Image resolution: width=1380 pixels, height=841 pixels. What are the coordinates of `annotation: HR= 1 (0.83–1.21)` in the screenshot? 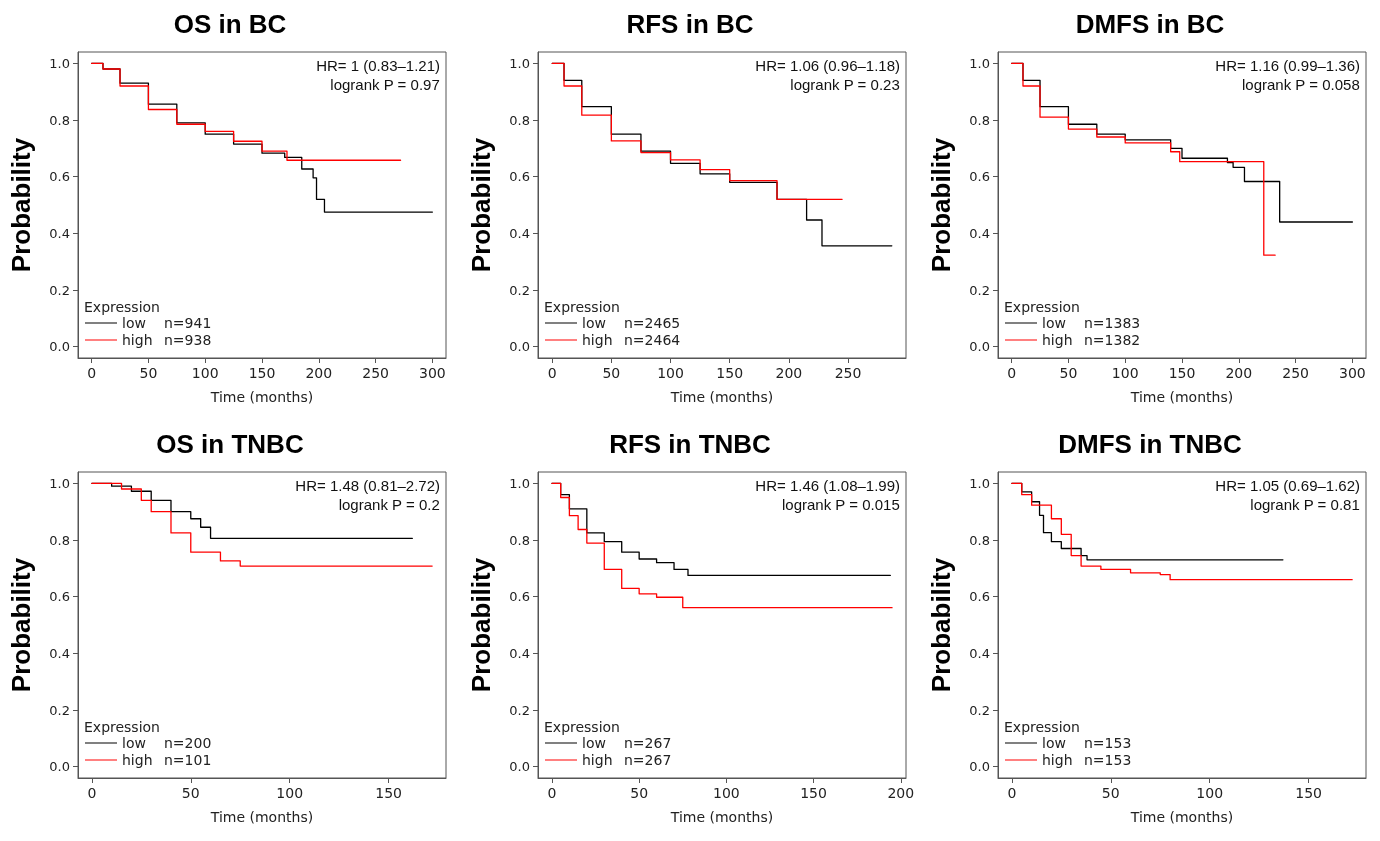 It's located at (378, 65).